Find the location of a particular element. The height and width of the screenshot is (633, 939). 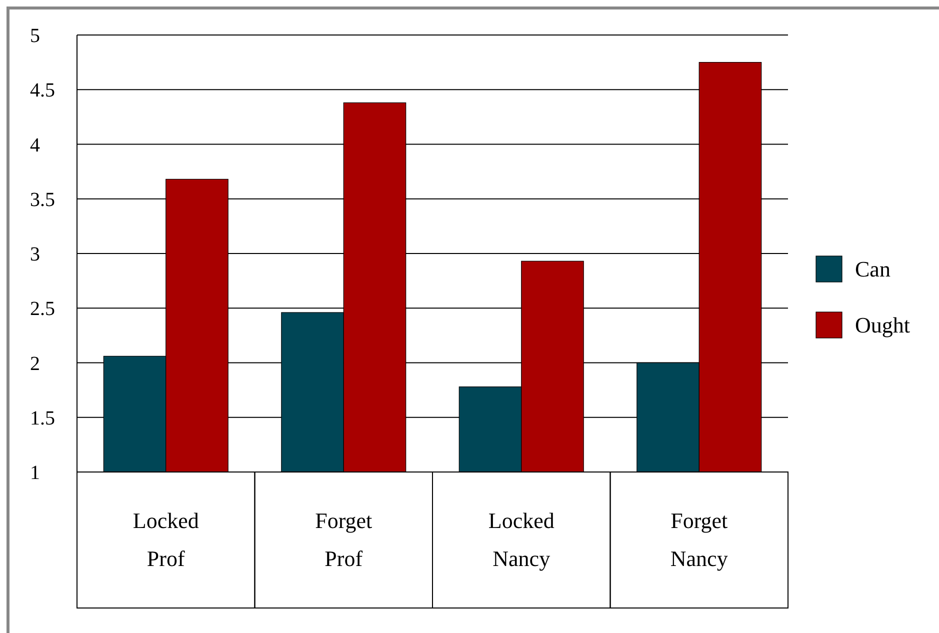

y-tick-label: 4 is located at coordinates (35, 145).